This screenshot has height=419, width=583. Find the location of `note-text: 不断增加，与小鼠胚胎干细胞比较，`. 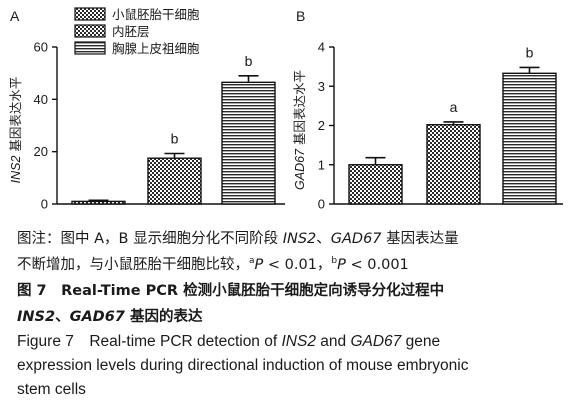

note-text: 不断增加，与小鼠胚胎干细胞比较， is located at coordinates (133, 265).